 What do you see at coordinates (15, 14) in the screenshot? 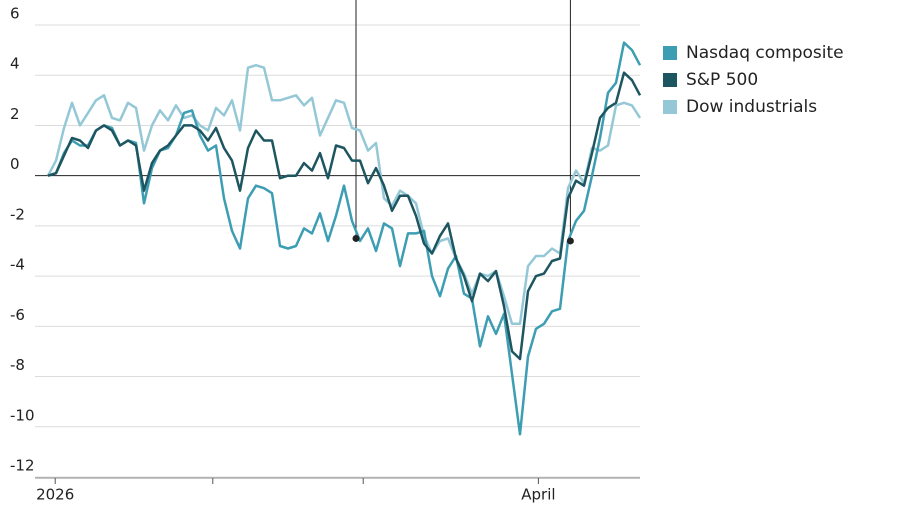
I see `y-tick-label: 6` at bounding box center [15, 14].